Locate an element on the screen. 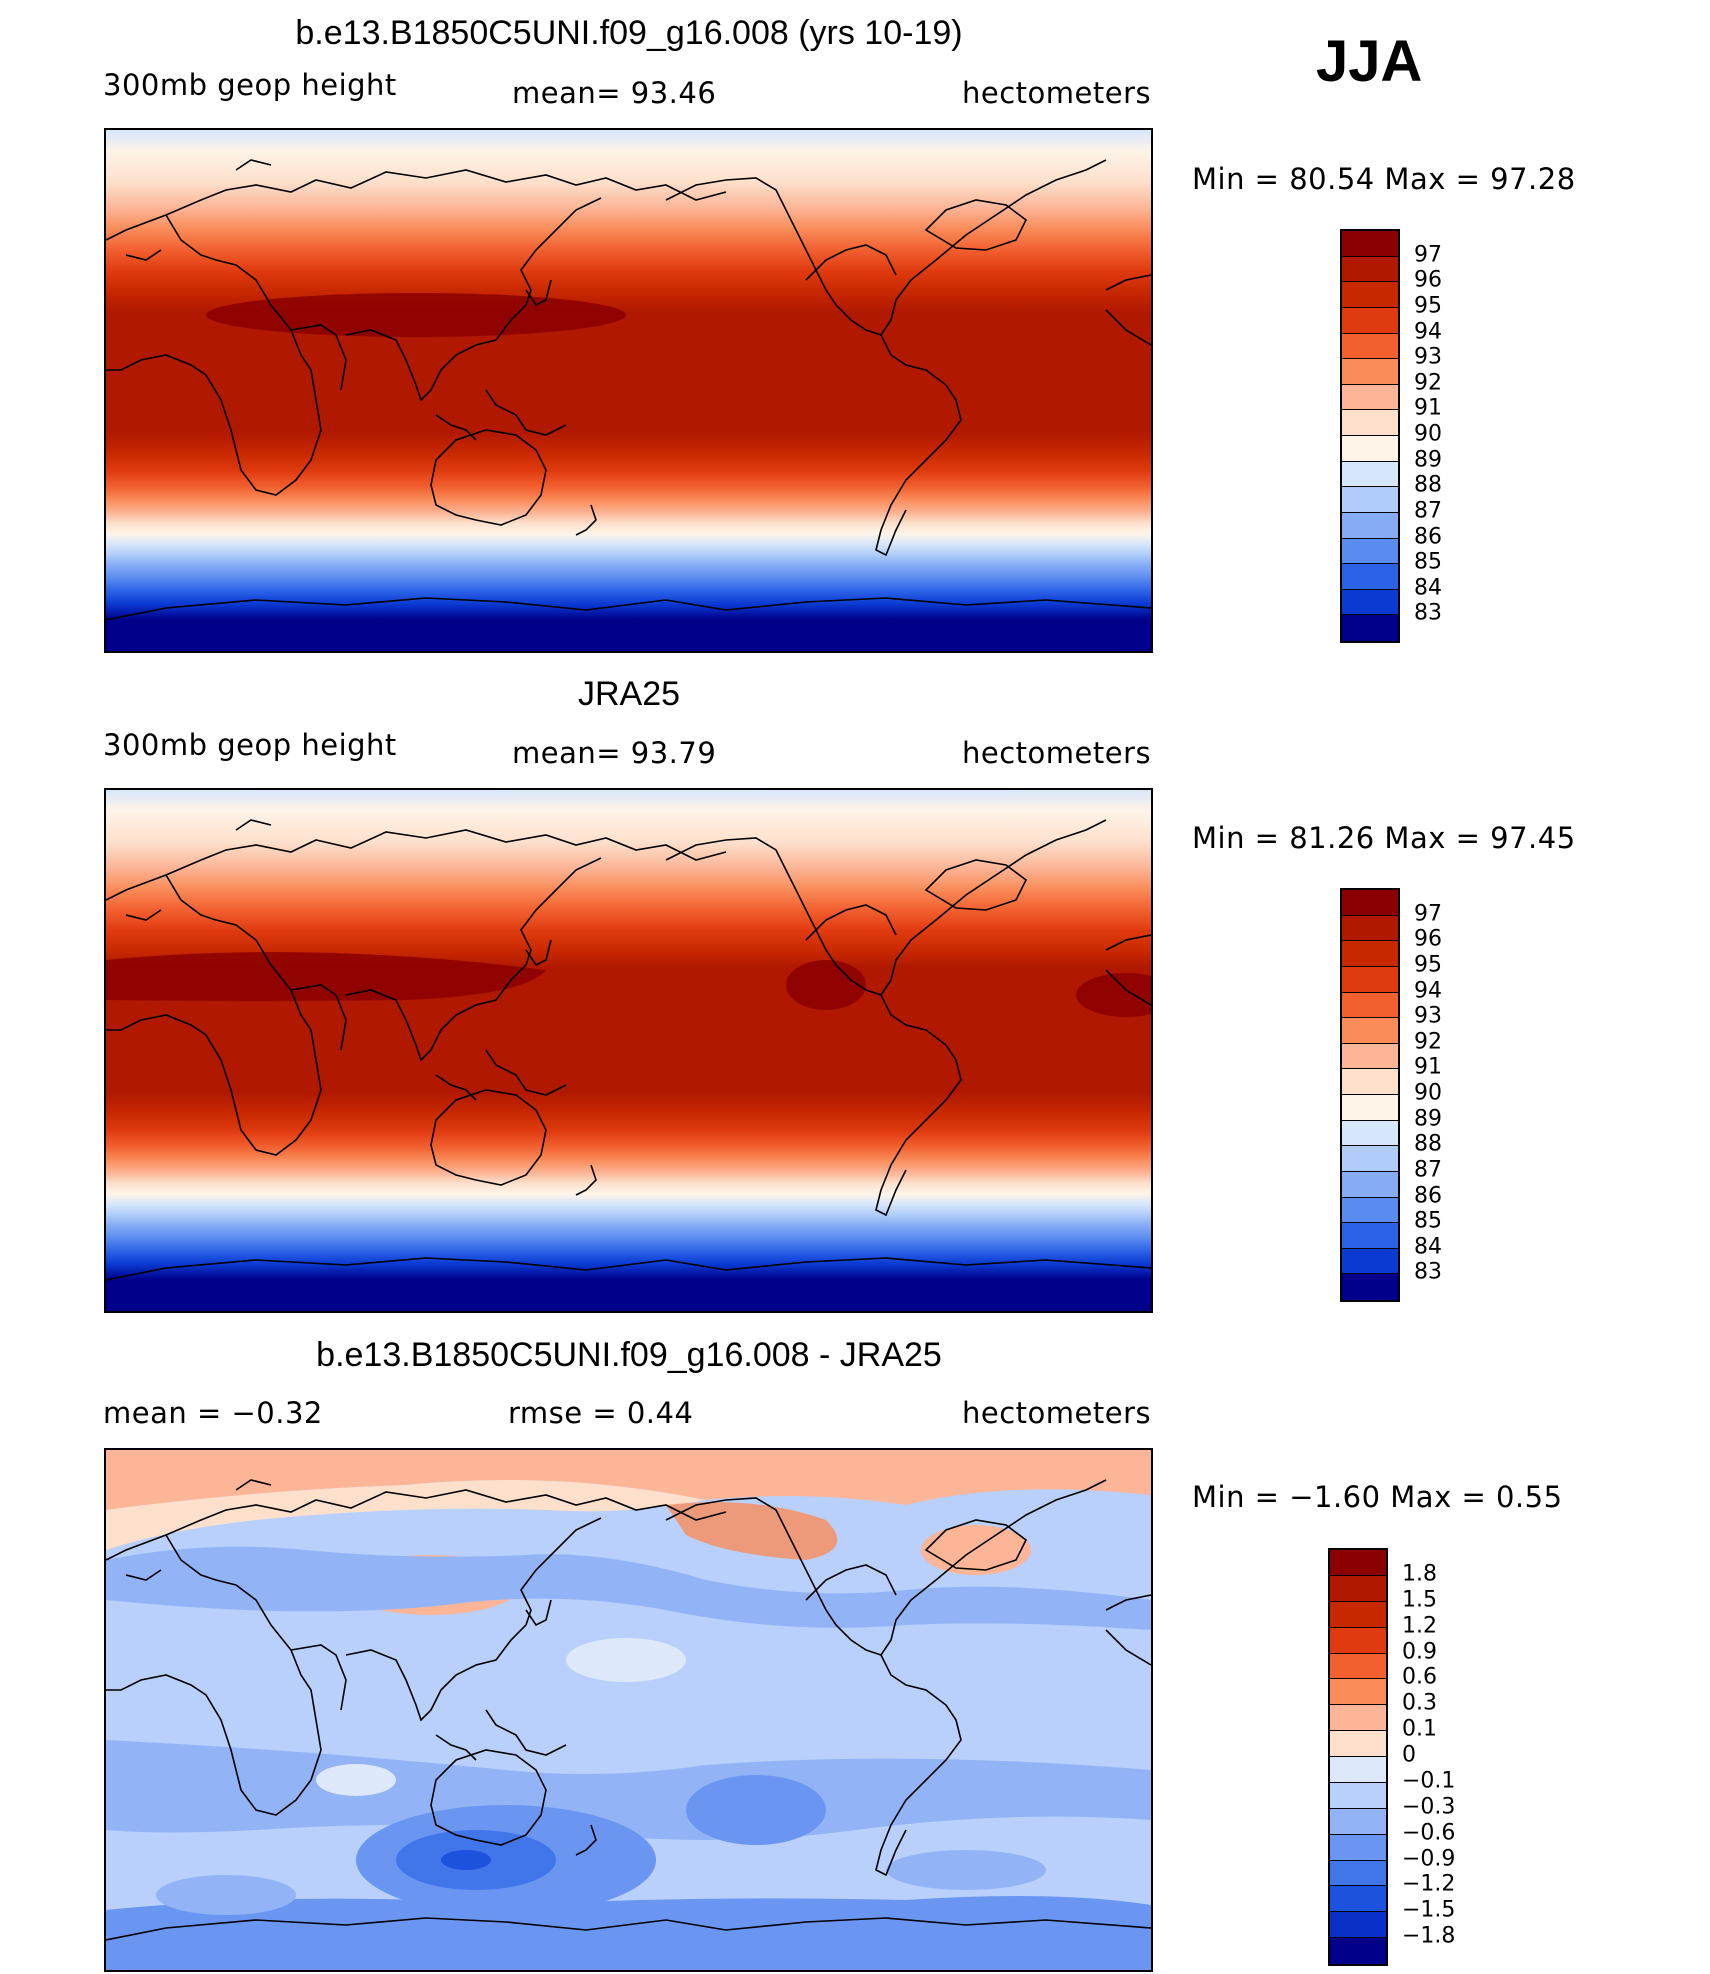 Image resolution: width=1710 pixels, height=1974 pixels. colorbar-label: 89 is located at coordinates (1428, 1119).